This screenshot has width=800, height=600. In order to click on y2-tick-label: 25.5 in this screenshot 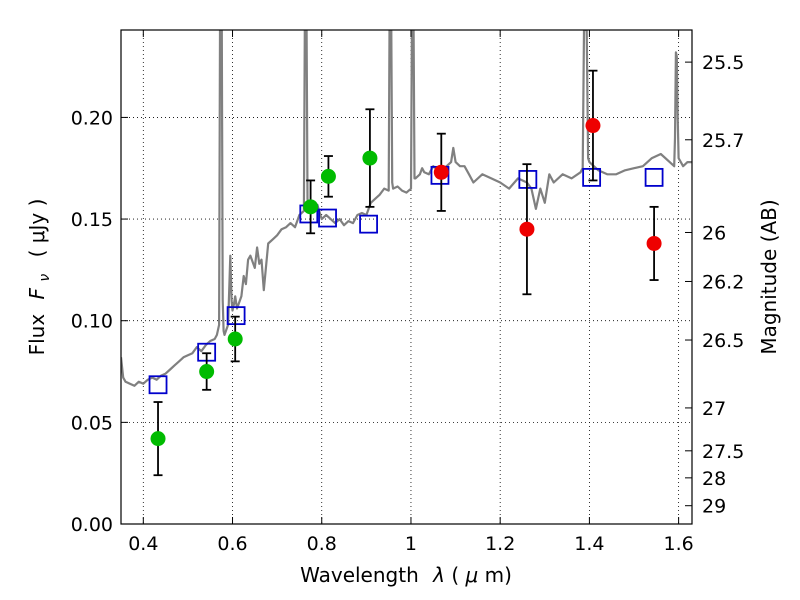, I will do `click(723, 63)`.